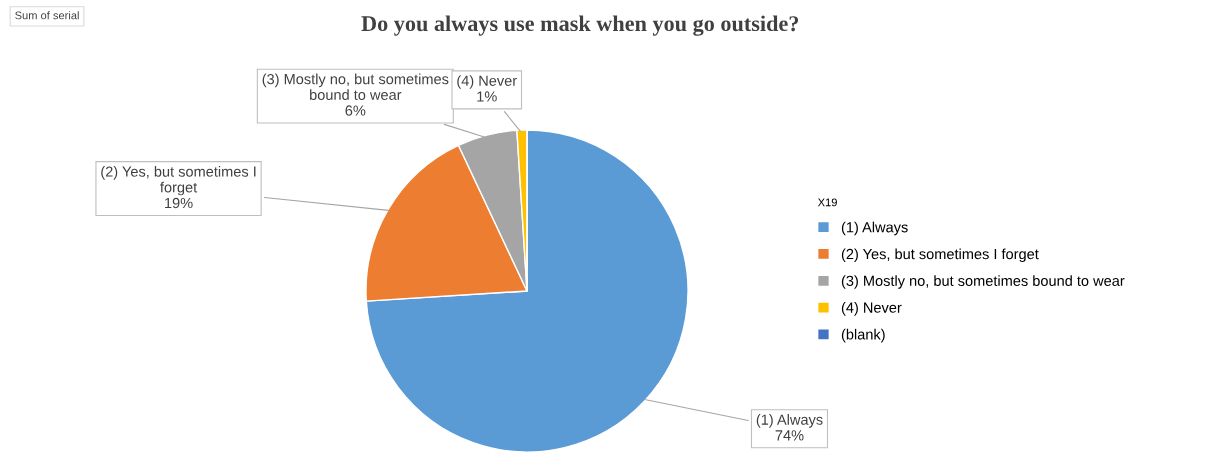 This screenshot has height=466, width=1219. I want to click on legend-label: (blank), so click(863, 335).